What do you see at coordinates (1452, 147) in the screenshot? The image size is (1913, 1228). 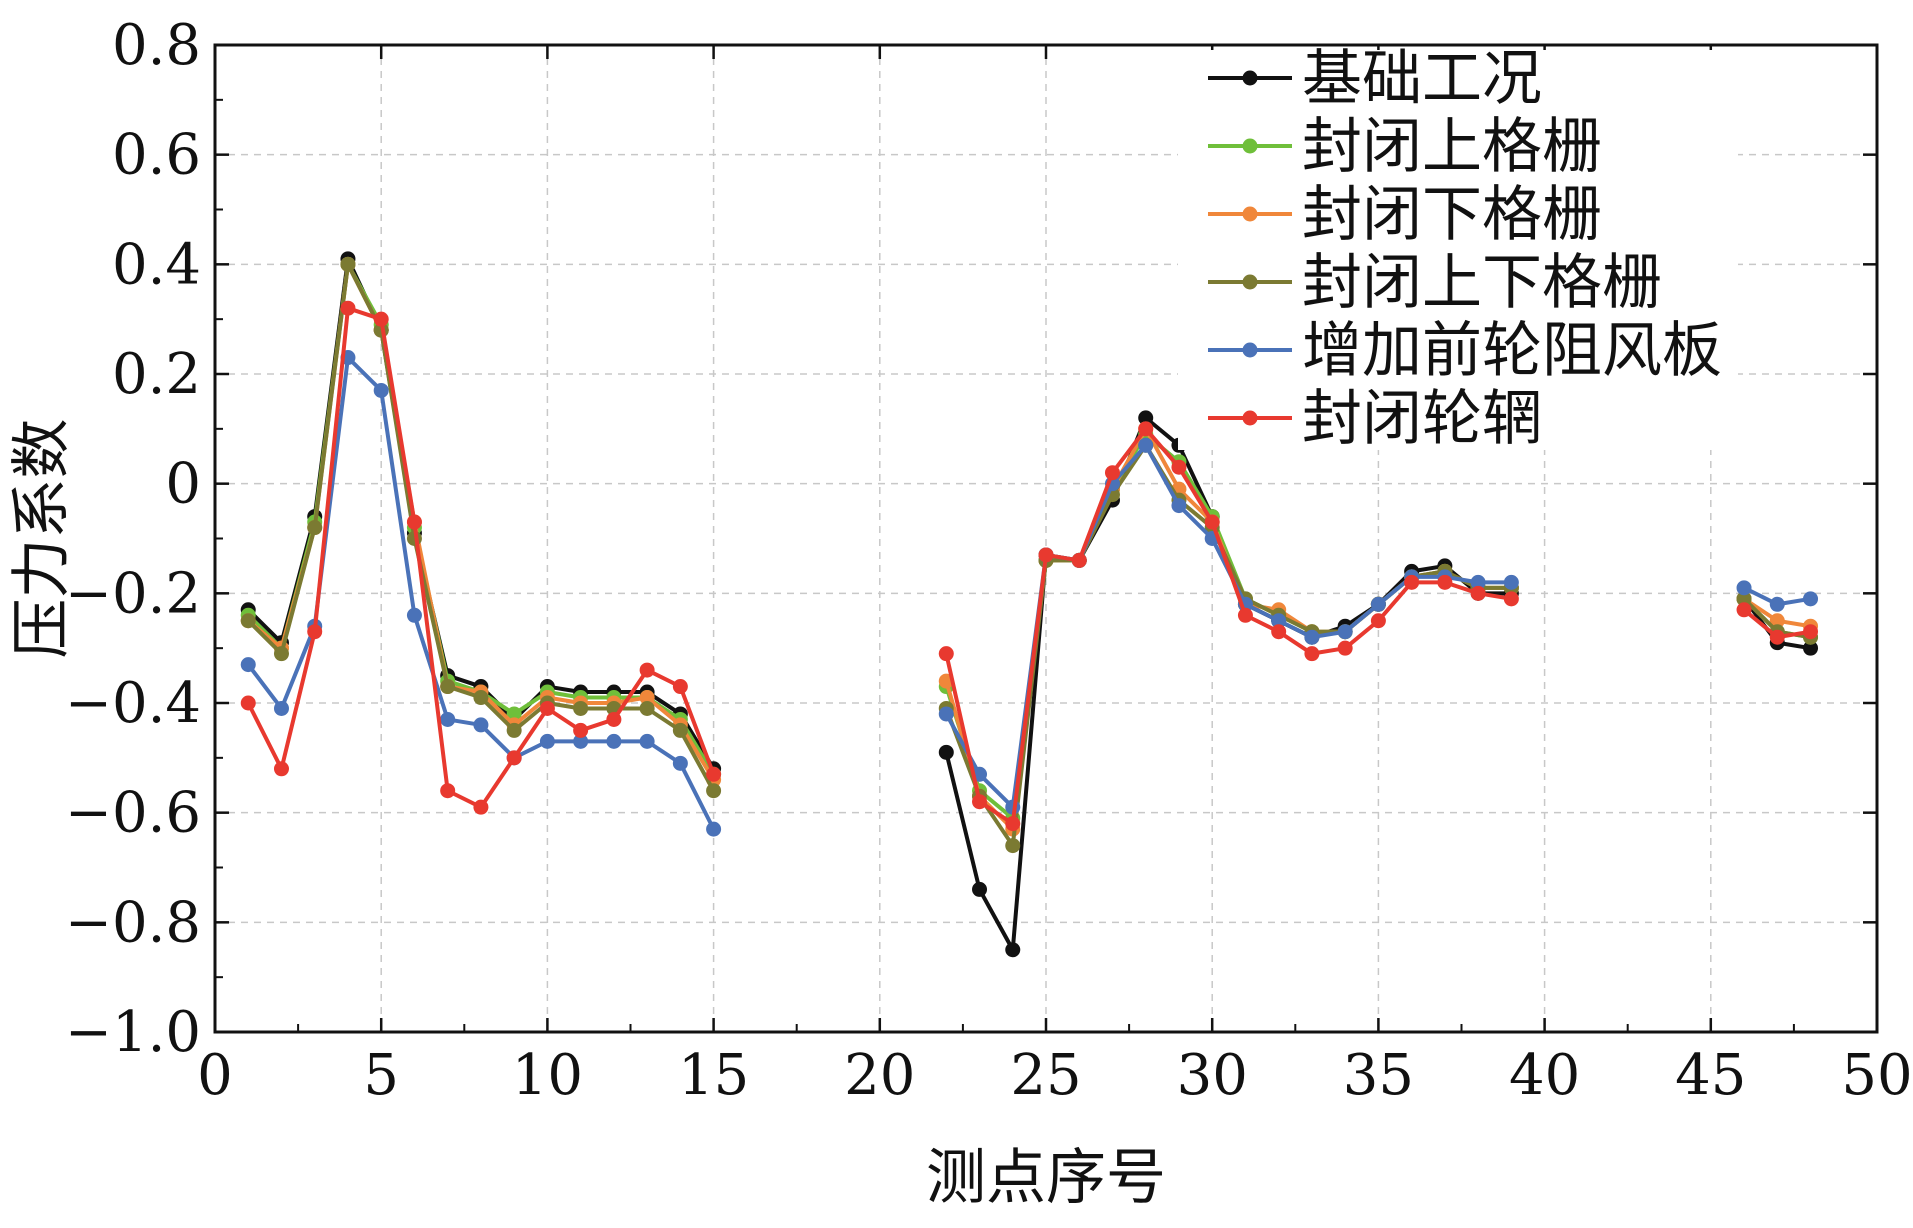 I see `legend-label: 封闭上格栅` at bounding box center [1452, 147].